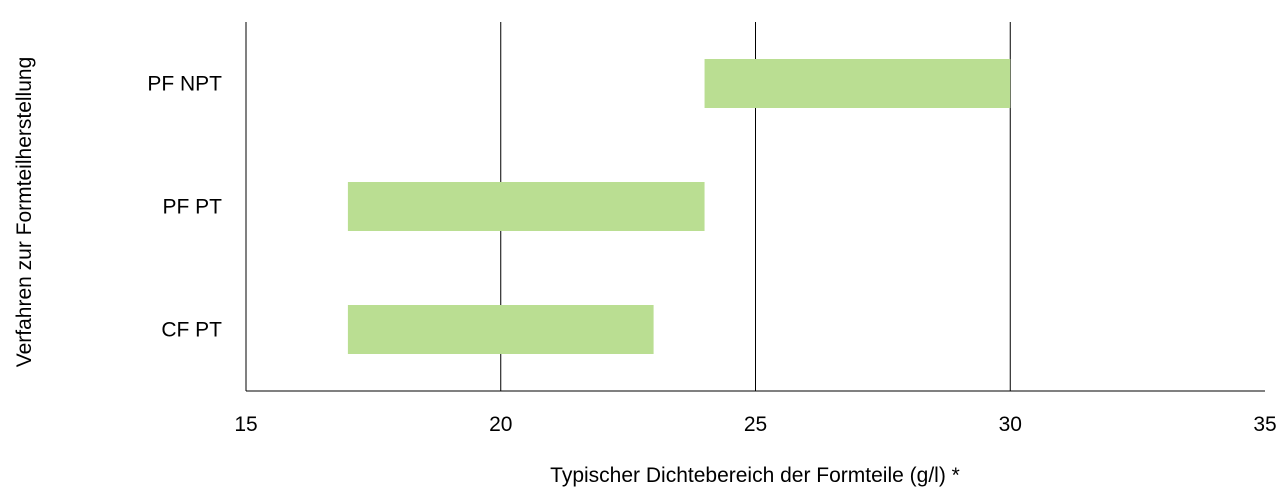 Image resolution: width=1282 pixels, height=493 pixels. Describe the element at coordinates (500, 424) in the screenshot. I see `x-tick-label: 20` at that location.